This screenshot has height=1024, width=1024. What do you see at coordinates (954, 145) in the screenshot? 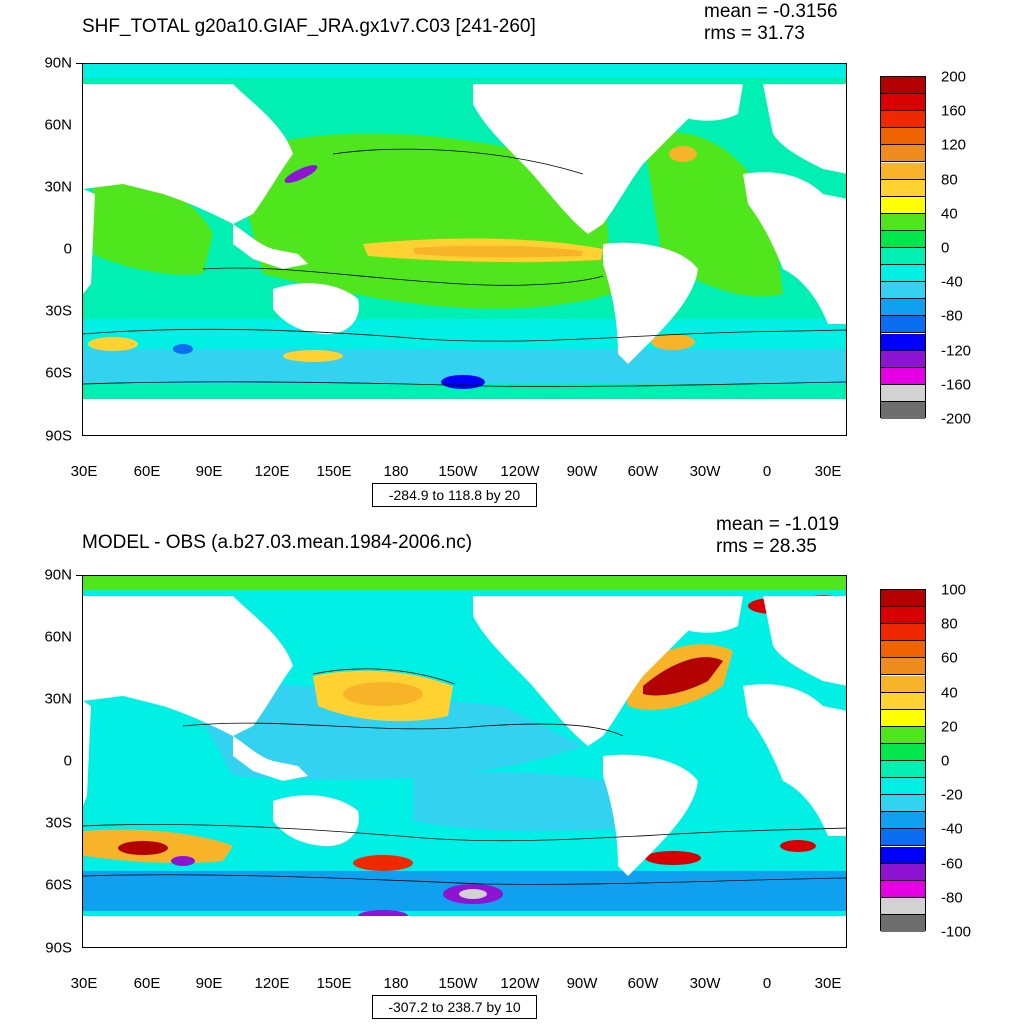
I see `colorbar-label: 120` at bounding box center [954, 145].